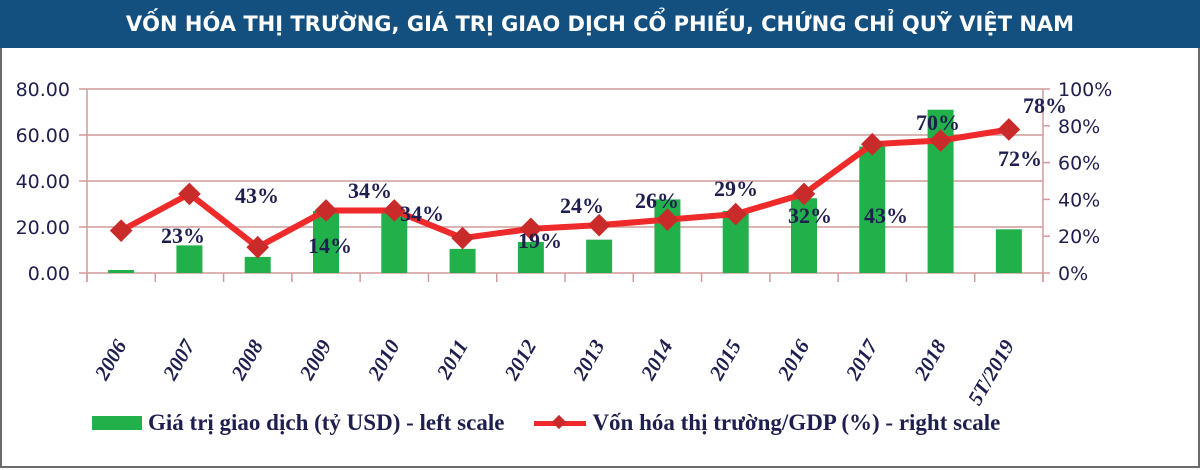 Image resolution: width=1200 pixels, height=470 pixels. Describe the element at coordinates (330, 245) in the screenshot. I see `data-label: 14%` at that location.